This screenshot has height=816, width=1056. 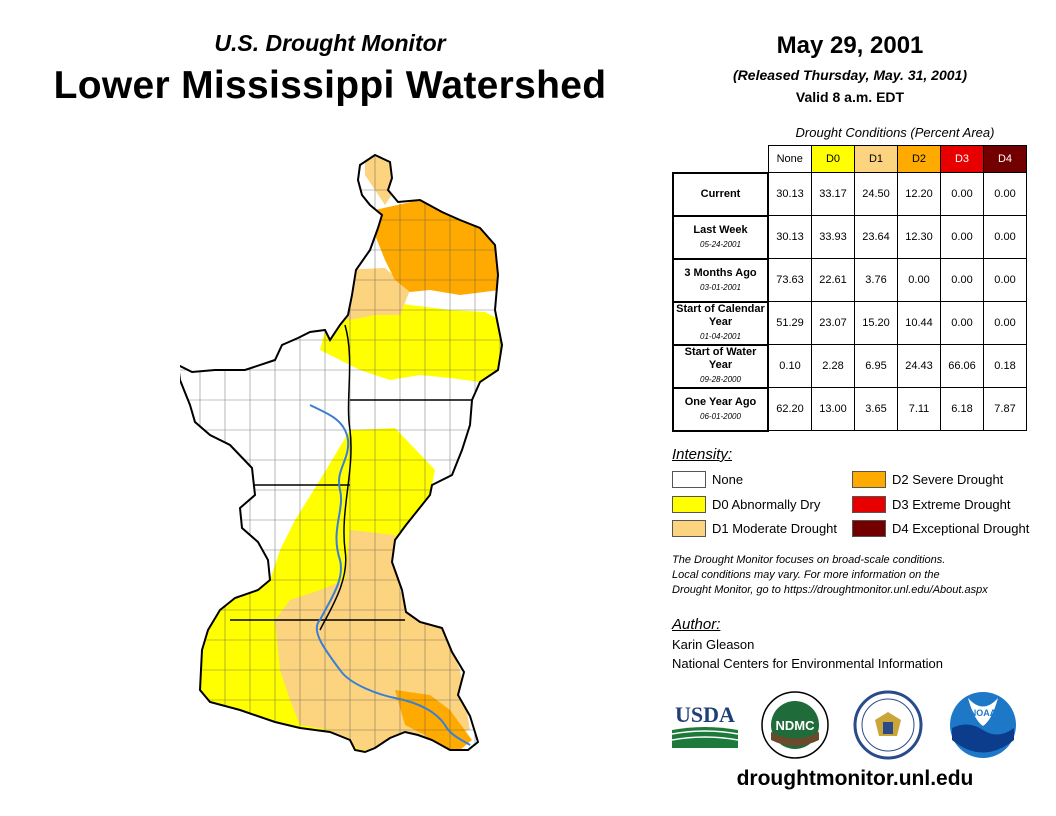 What do you see at coordinates (876, 280) in the screenshot?
I see `table-cell: 3.76` at bounding box center [876, 280].